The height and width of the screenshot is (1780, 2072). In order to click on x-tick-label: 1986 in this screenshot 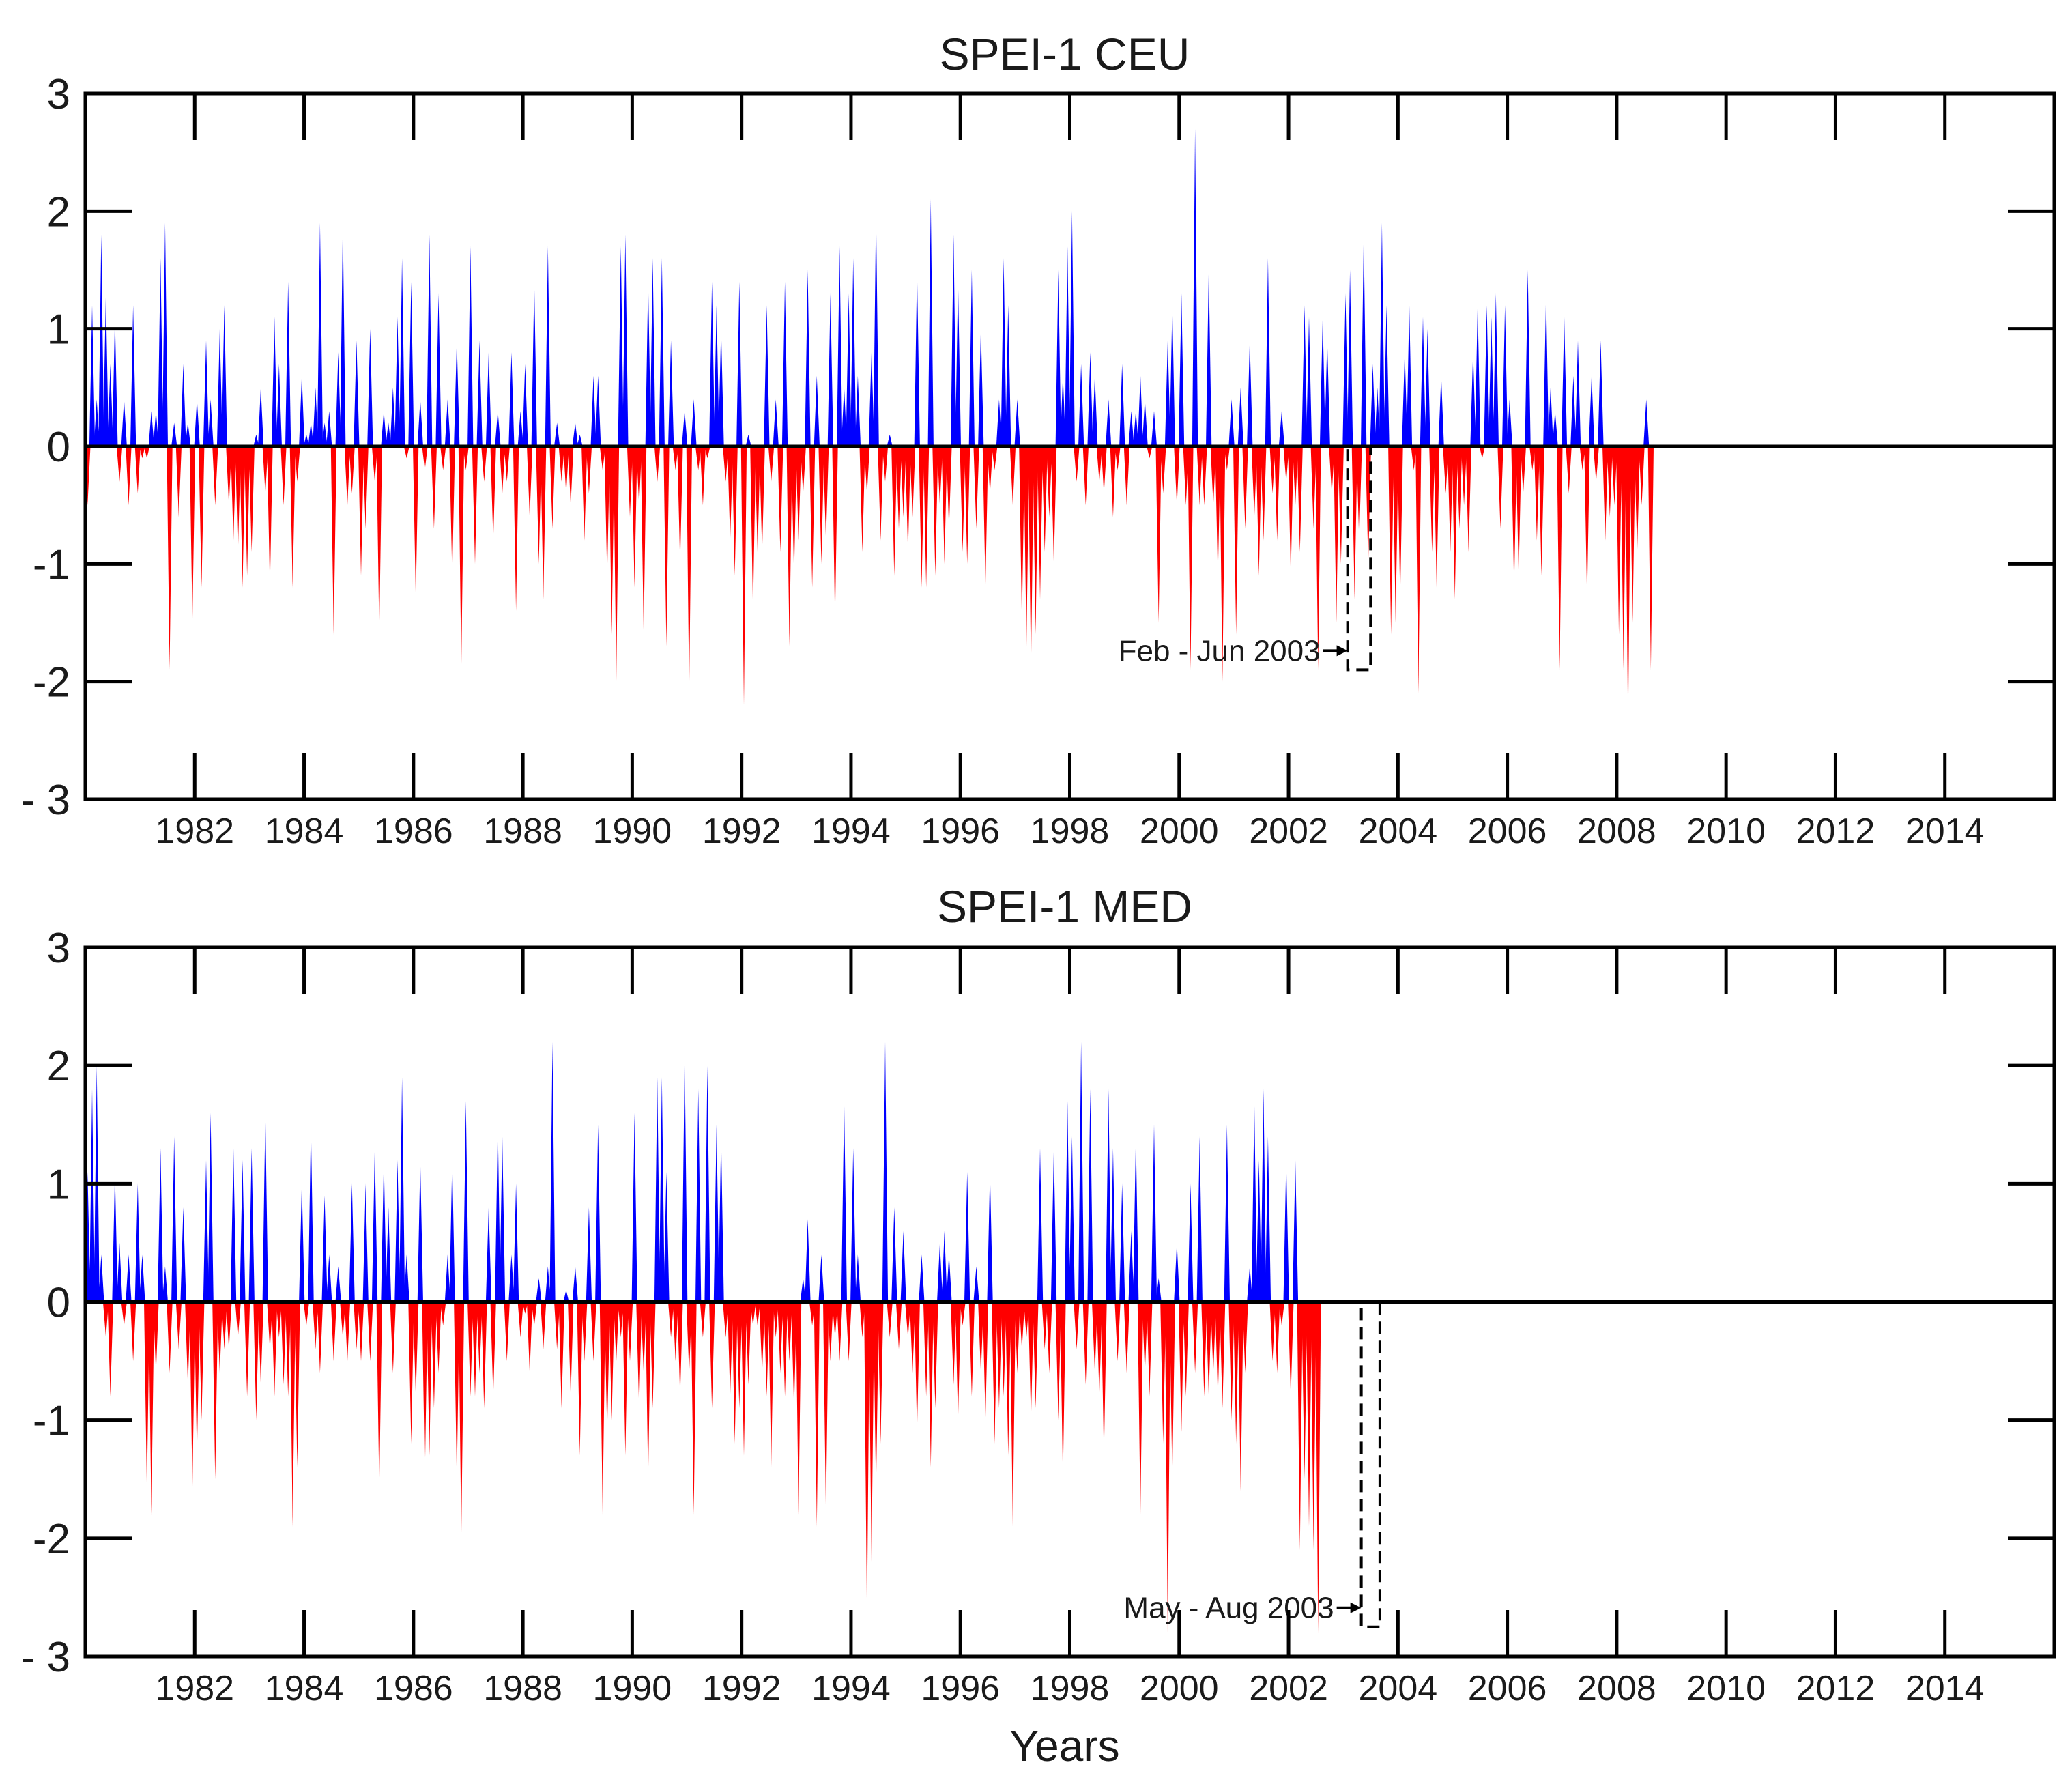, I will do `click(413, 1688)`.